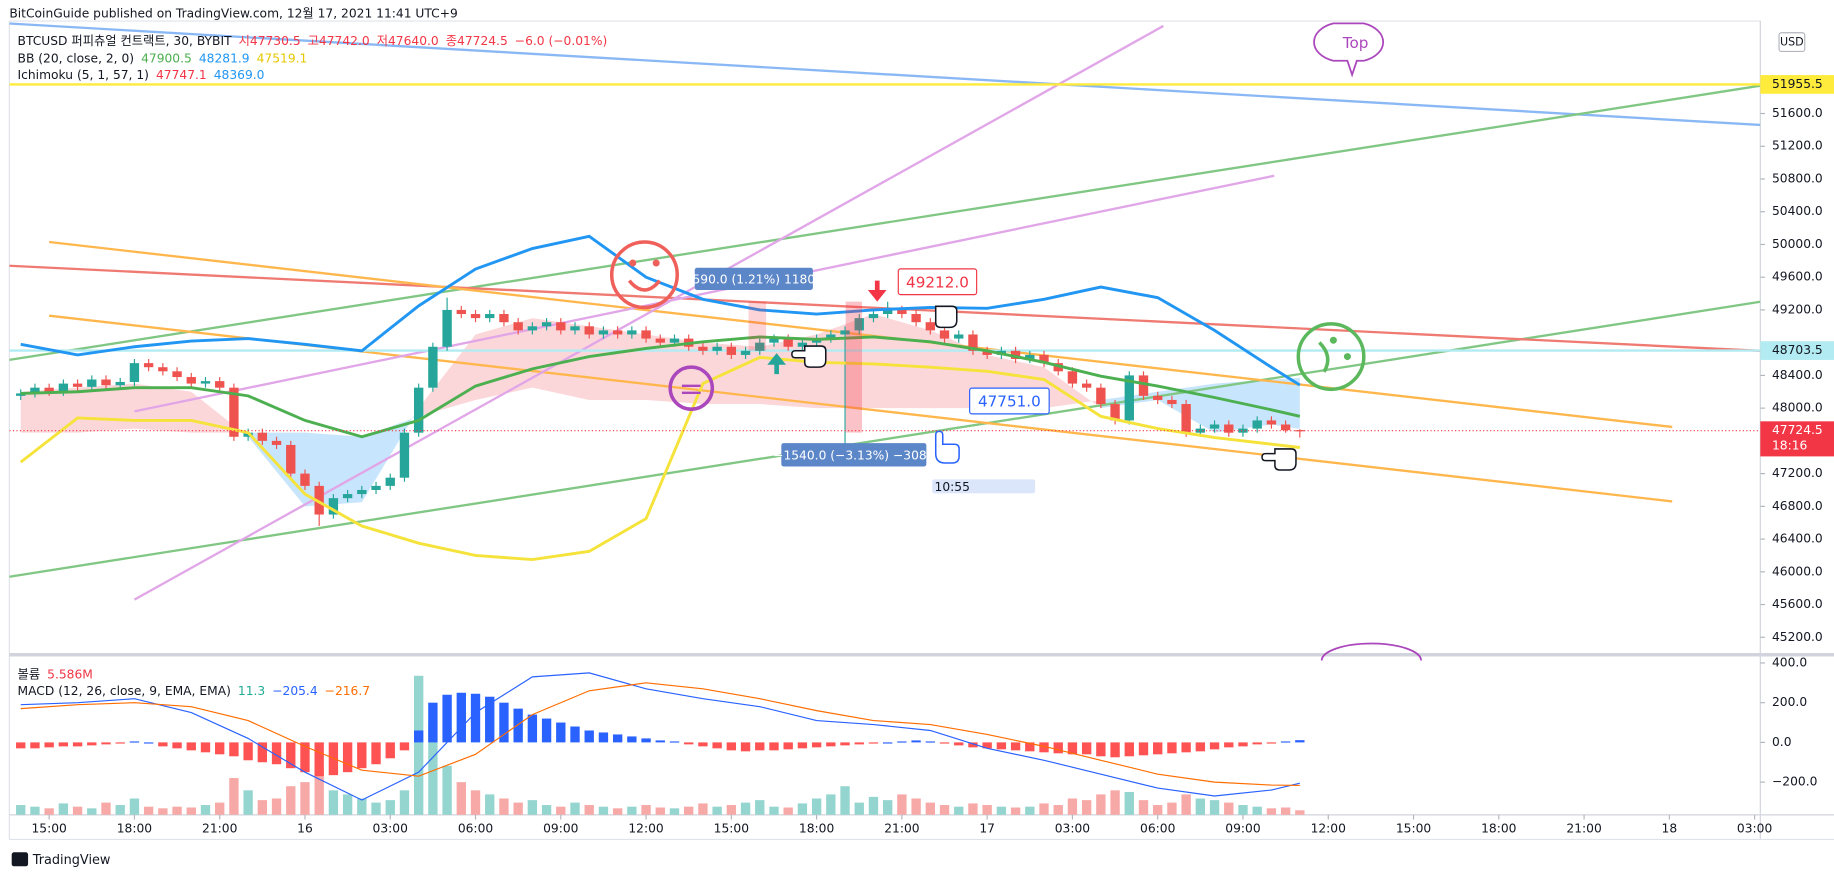 The image size is (1834, 878). I want to click on y-tick-label: 50000.0, so click(1797, 244).